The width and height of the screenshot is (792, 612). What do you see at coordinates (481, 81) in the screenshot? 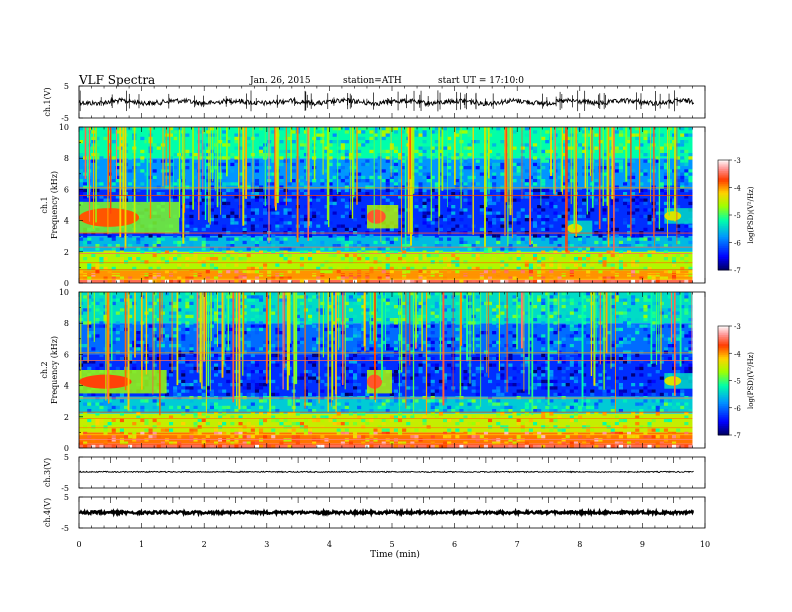
I see `figure-start-time: start UT = 17:10:0` at bounding box center [481, 81].